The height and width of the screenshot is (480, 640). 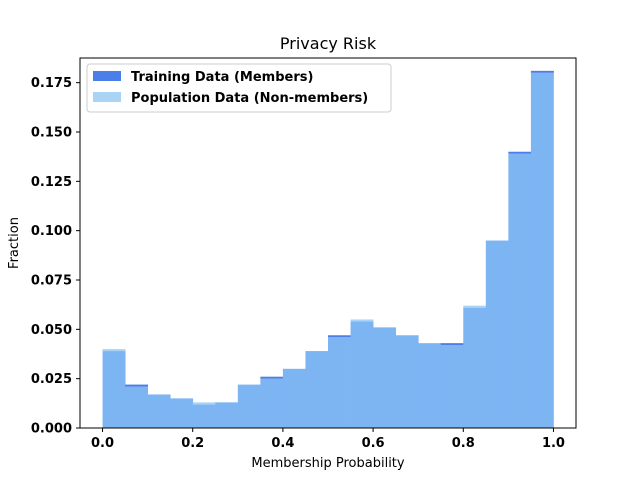 What do you see at coordinates (102, 443) in the screenshot?
I see `x-tick-label: 0.0` at bounding box center [102, 443].